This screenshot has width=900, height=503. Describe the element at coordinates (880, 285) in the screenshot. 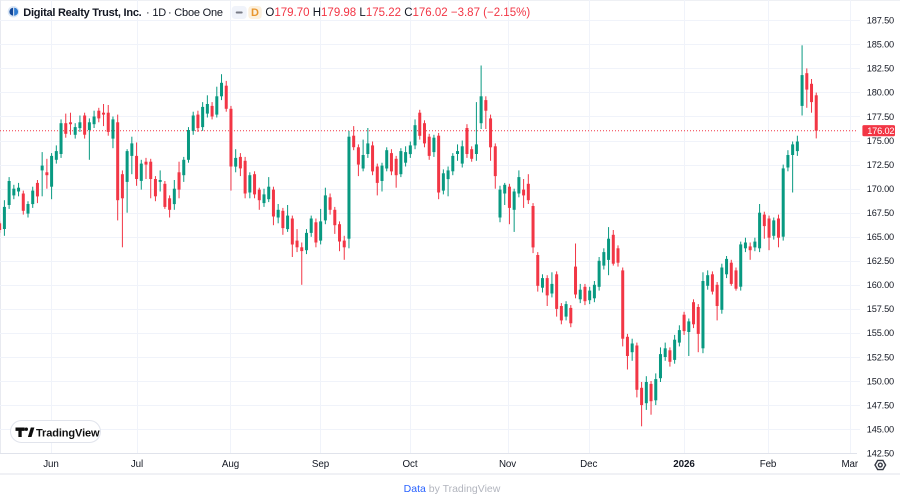

I see `svg-text: 160.00` at that location.